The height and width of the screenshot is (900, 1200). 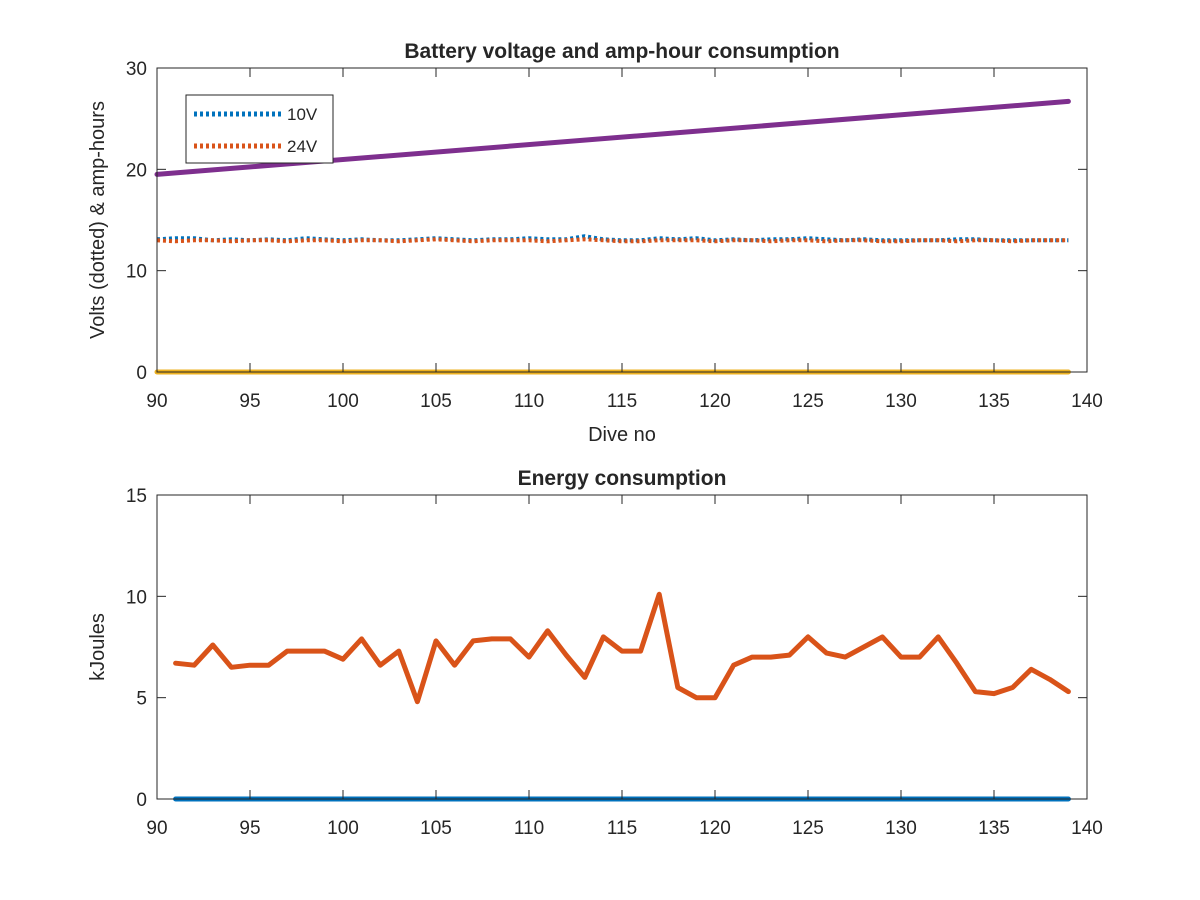 What do you see at coordinates (715, 828) in the screenshot?
I see `energy-x-tick-label: 120` at bounding box center [715, 828].